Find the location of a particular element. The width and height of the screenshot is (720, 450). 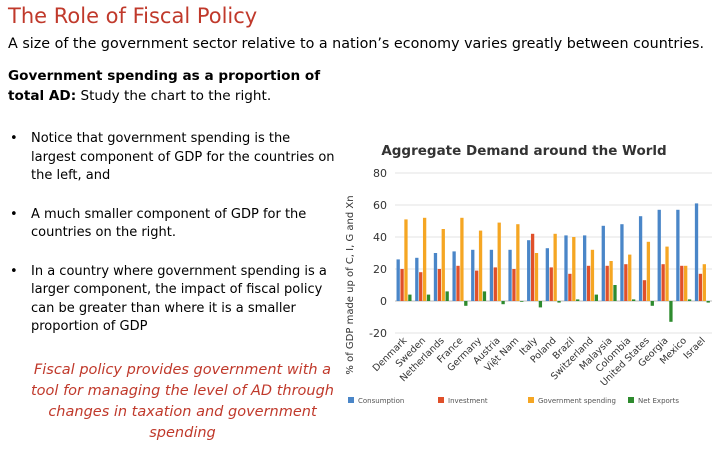

legend-label: Government spending is located at coordinates (577, 401).